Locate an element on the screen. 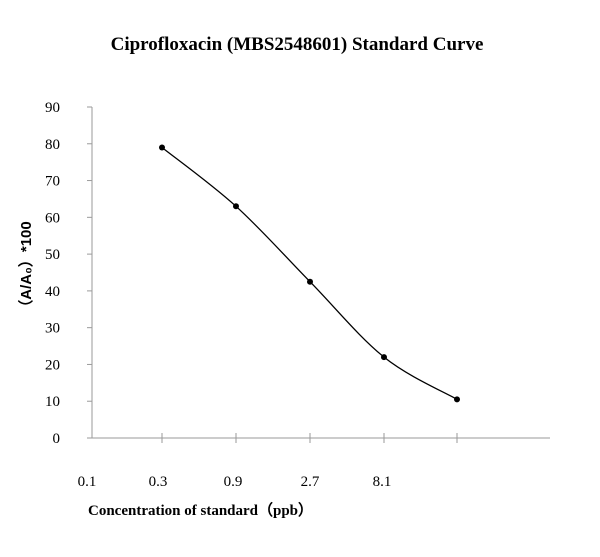 This screenshot has height=557, width=600. x-tick-labels: 0.1 0.3 0.9 2.7 8.1 is located at coordinates (235, 482).